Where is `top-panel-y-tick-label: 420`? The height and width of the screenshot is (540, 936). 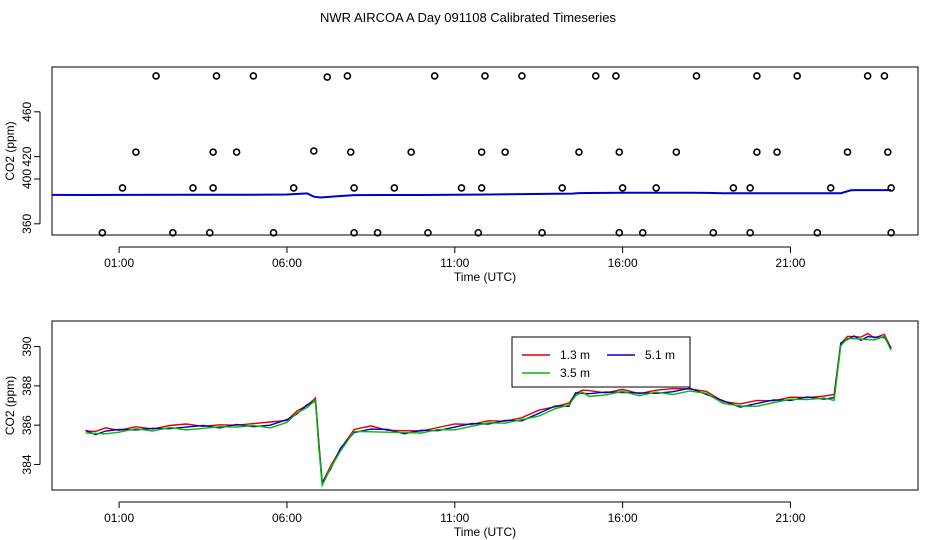 top-panel-y-tick-label: 420 is located at coordinates (27, 156).